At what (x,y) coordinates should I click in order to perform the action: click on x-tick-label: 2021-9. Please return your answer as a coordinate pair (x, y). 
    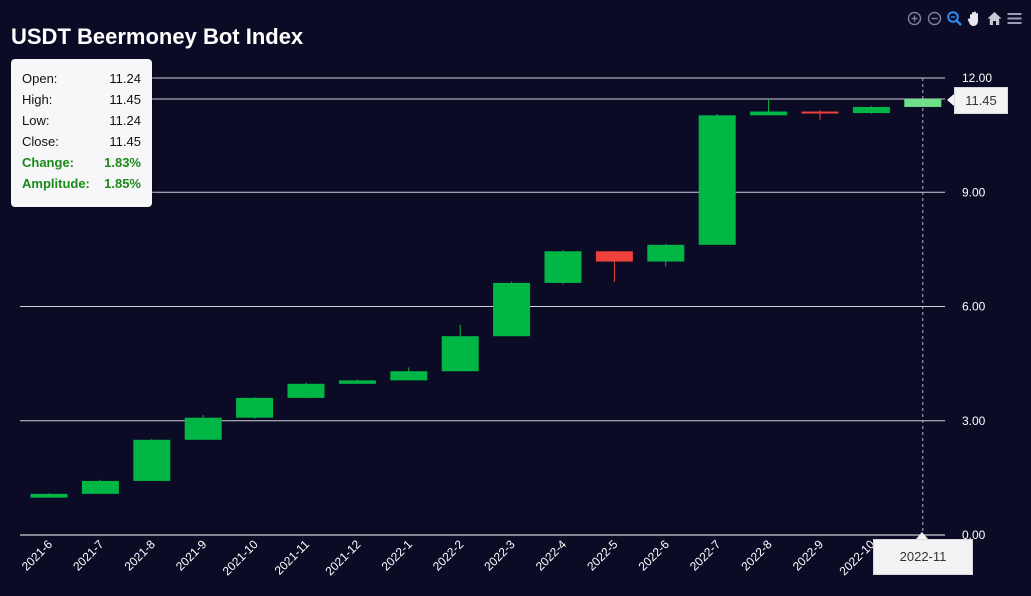
    Looking at the image, I should click on (191, 555).